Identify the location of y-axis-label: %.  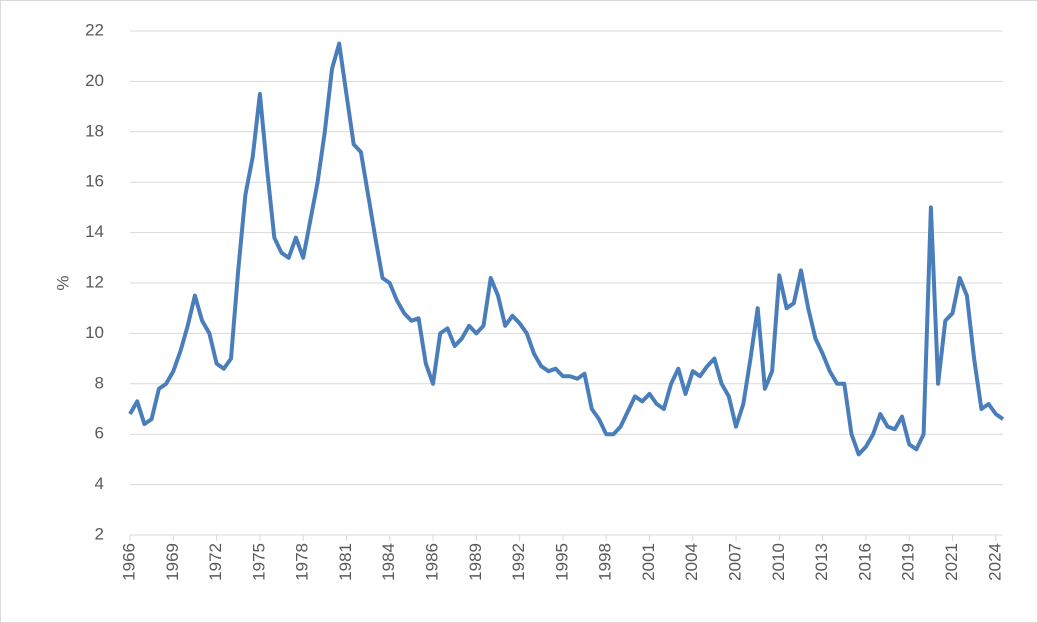
(62, 282).